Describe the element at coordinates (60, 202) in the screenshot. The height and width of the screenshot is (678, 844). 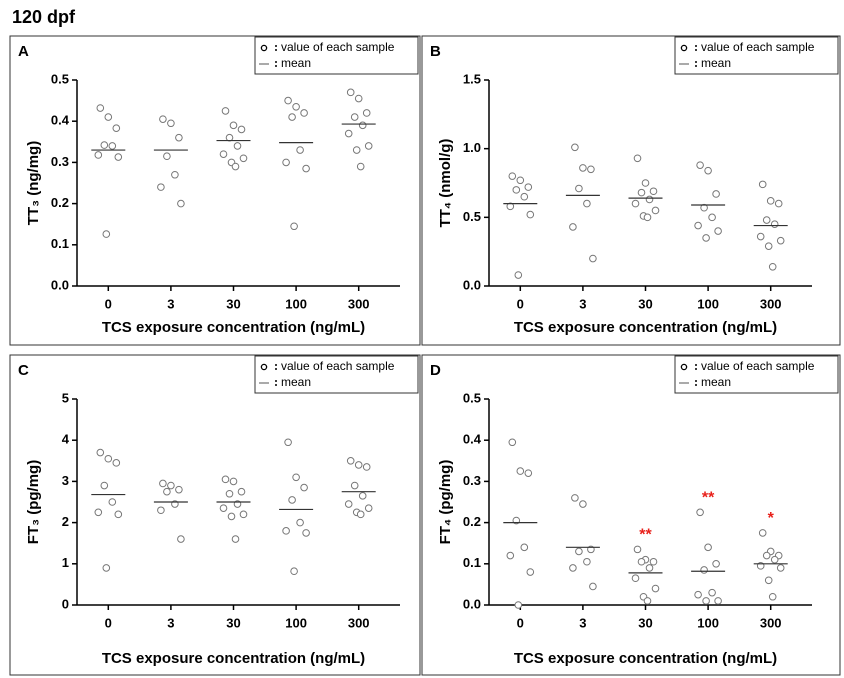
I see `y-tick-label: 0.2` at that location.